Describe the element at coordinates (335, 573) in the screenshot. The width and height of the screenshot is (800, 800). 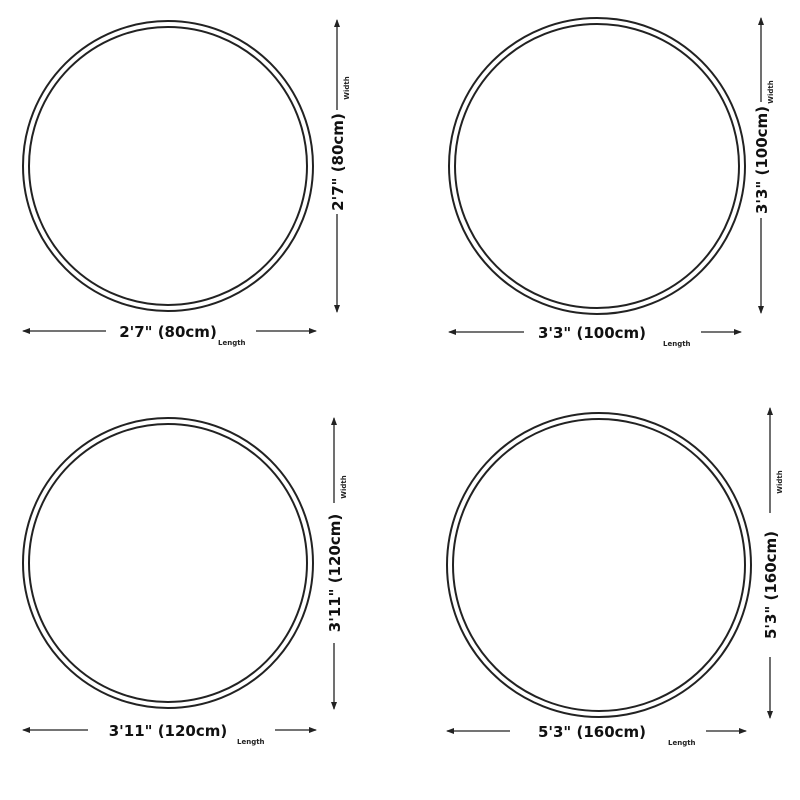
I see `width-label: 3'11" (120cm)` at that location.